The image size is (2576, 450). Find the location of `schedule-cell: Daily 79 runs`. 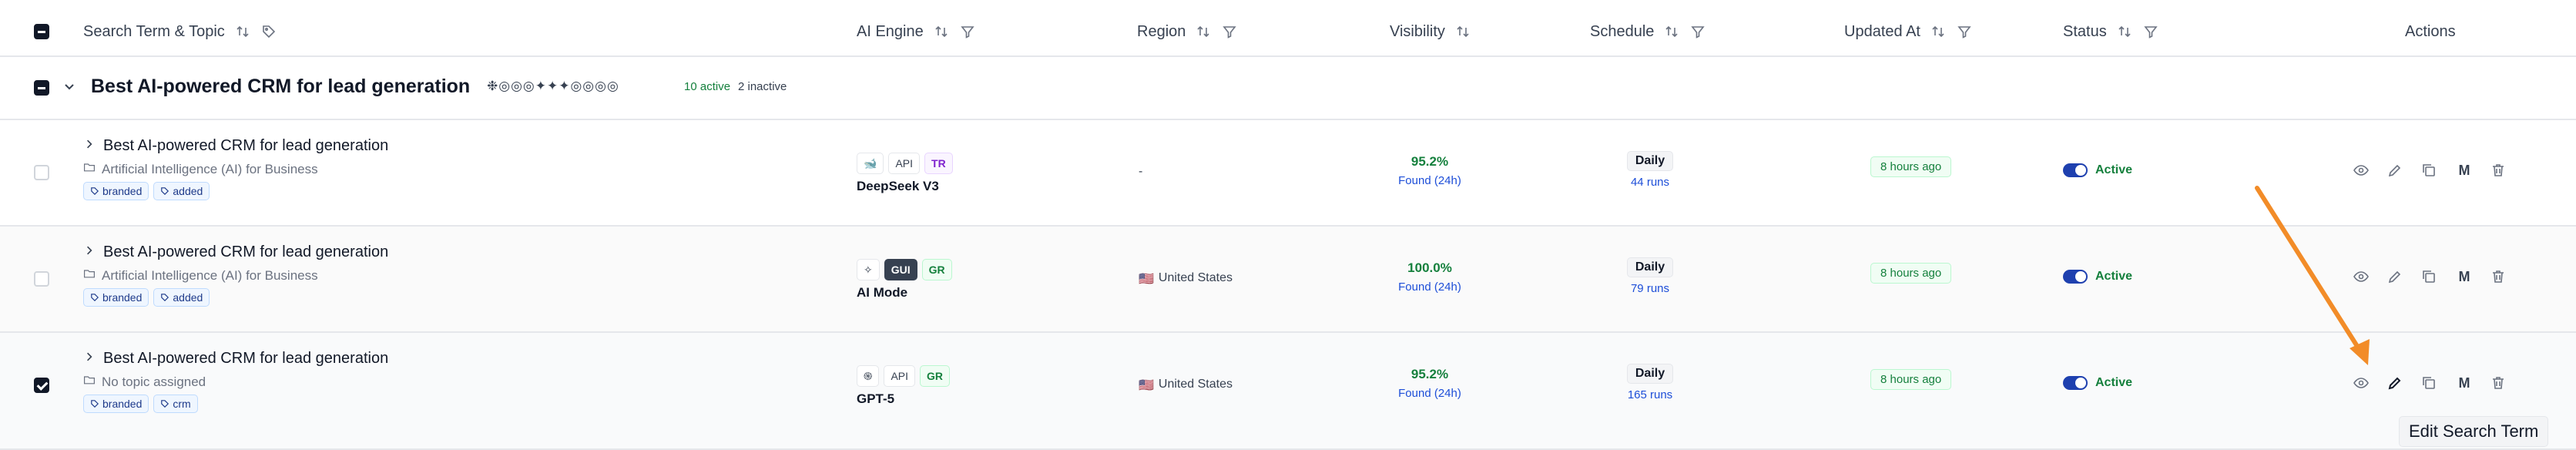

schedule-cell: Daily 79 runs is located at coordinates (1650, 276).